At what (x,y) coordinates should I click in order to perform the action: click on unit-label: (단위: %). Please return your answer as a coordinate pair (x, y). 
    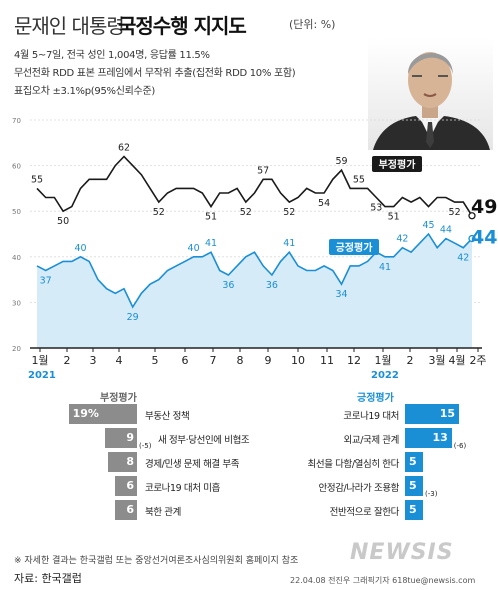
    Looking at the image, I should click on (312, 24).